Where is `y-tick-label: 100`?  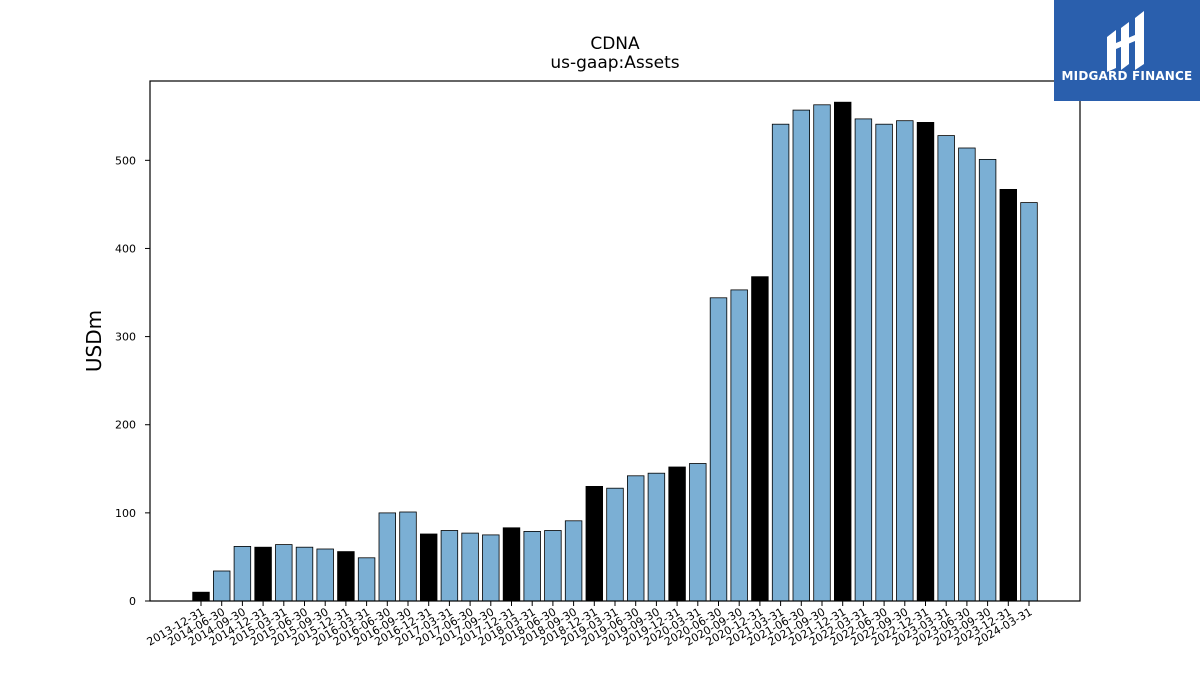 y-tick-label: 100 is located at coordinates (125, 513).